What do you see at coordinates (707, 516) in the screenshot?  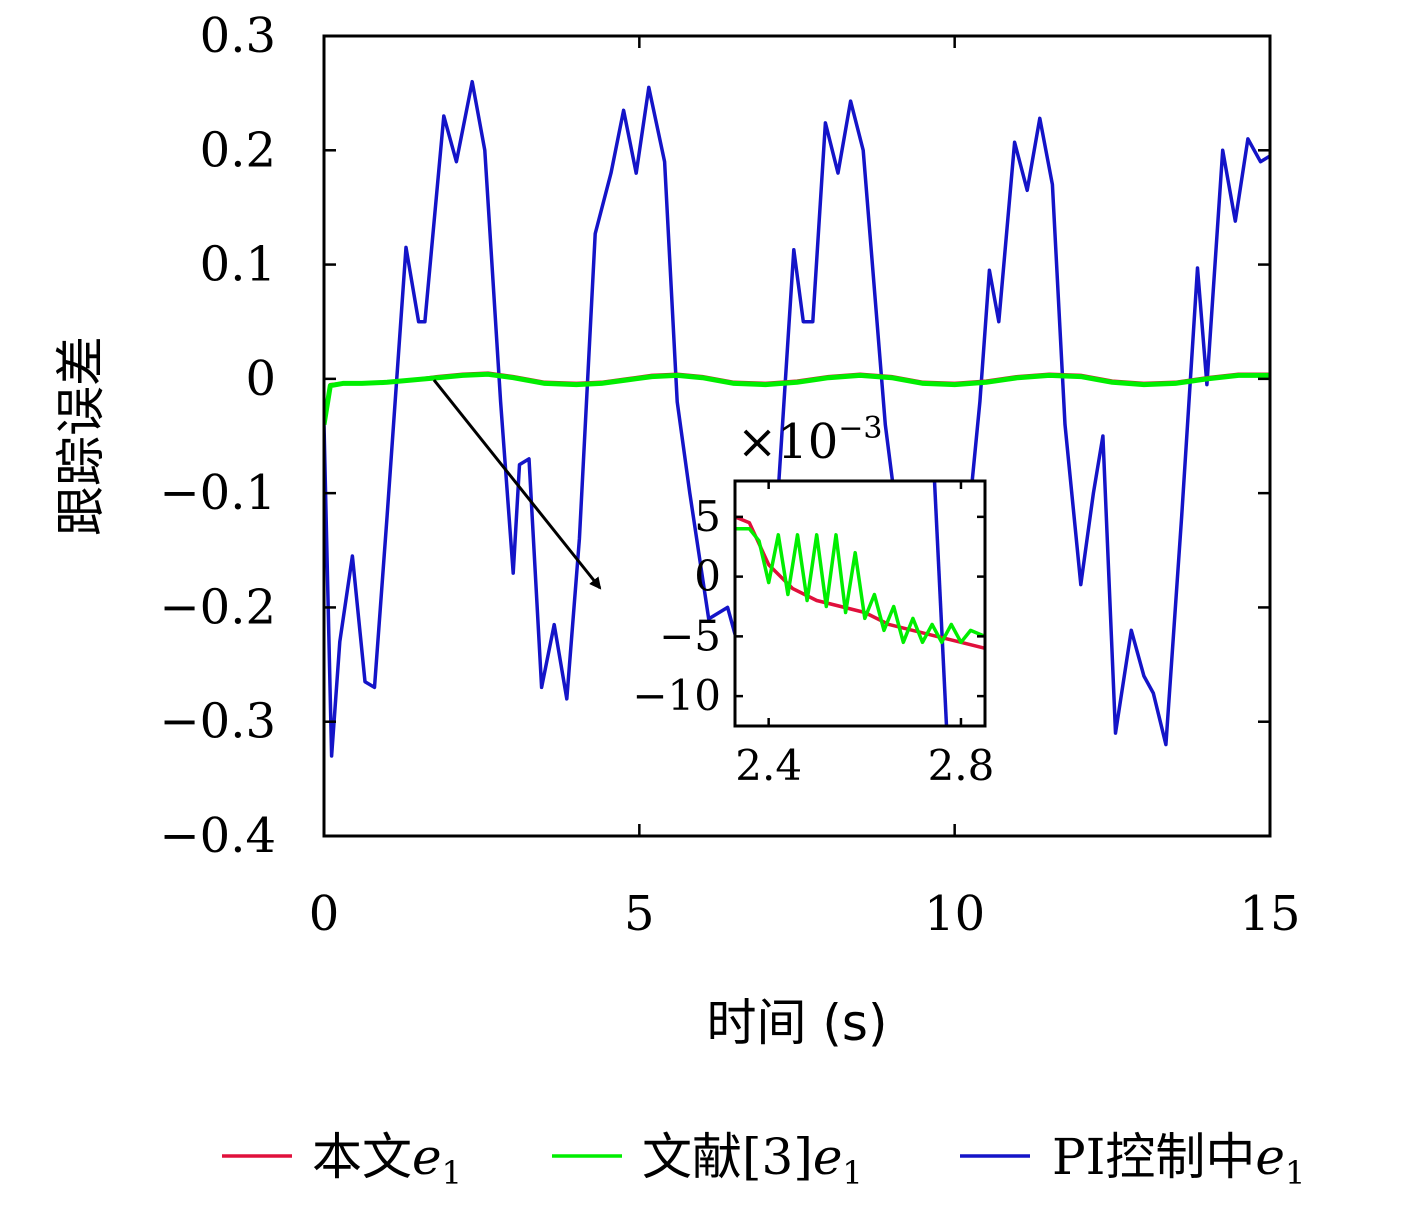 I see `inset-y-tick-label-0: 5` at bounding box center [707, 516].